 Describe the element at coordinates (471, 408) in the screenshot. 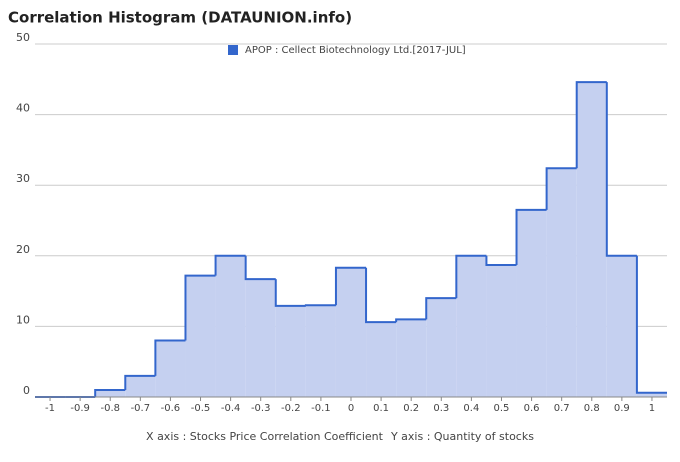

I see `x-tick-label: 0.4` at that location.